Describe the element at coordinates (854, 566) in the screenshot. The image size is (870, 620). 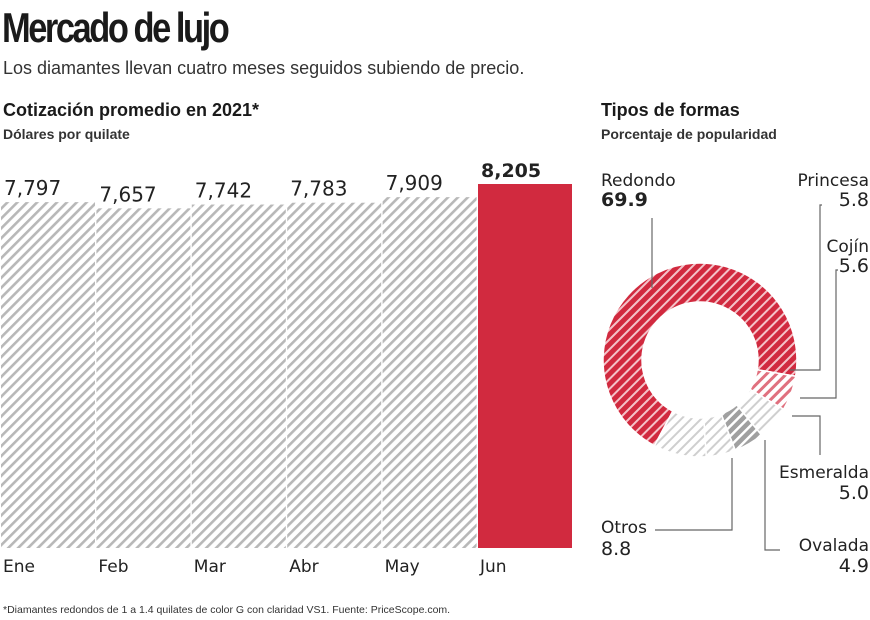
I see `slice-value: 4.9` at that location.